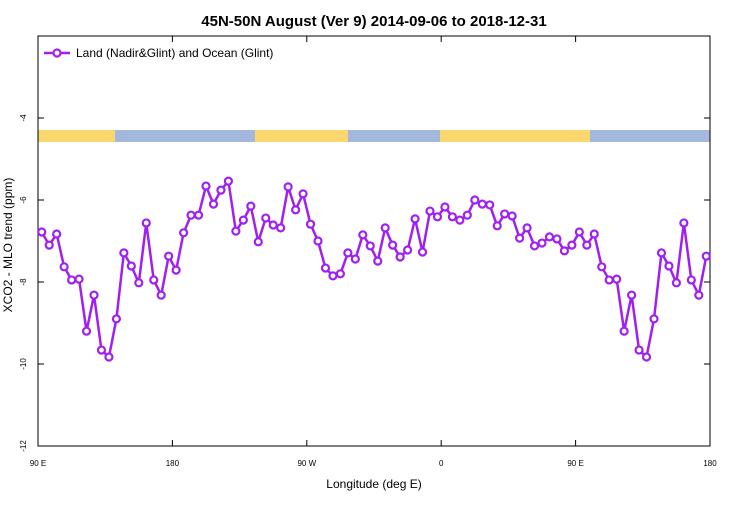 The image size is (750, 505). What do you see at coordinates (23, 200) in the screenshot?
I see `y-tick-label: -6` at bounding box center [23, 200].